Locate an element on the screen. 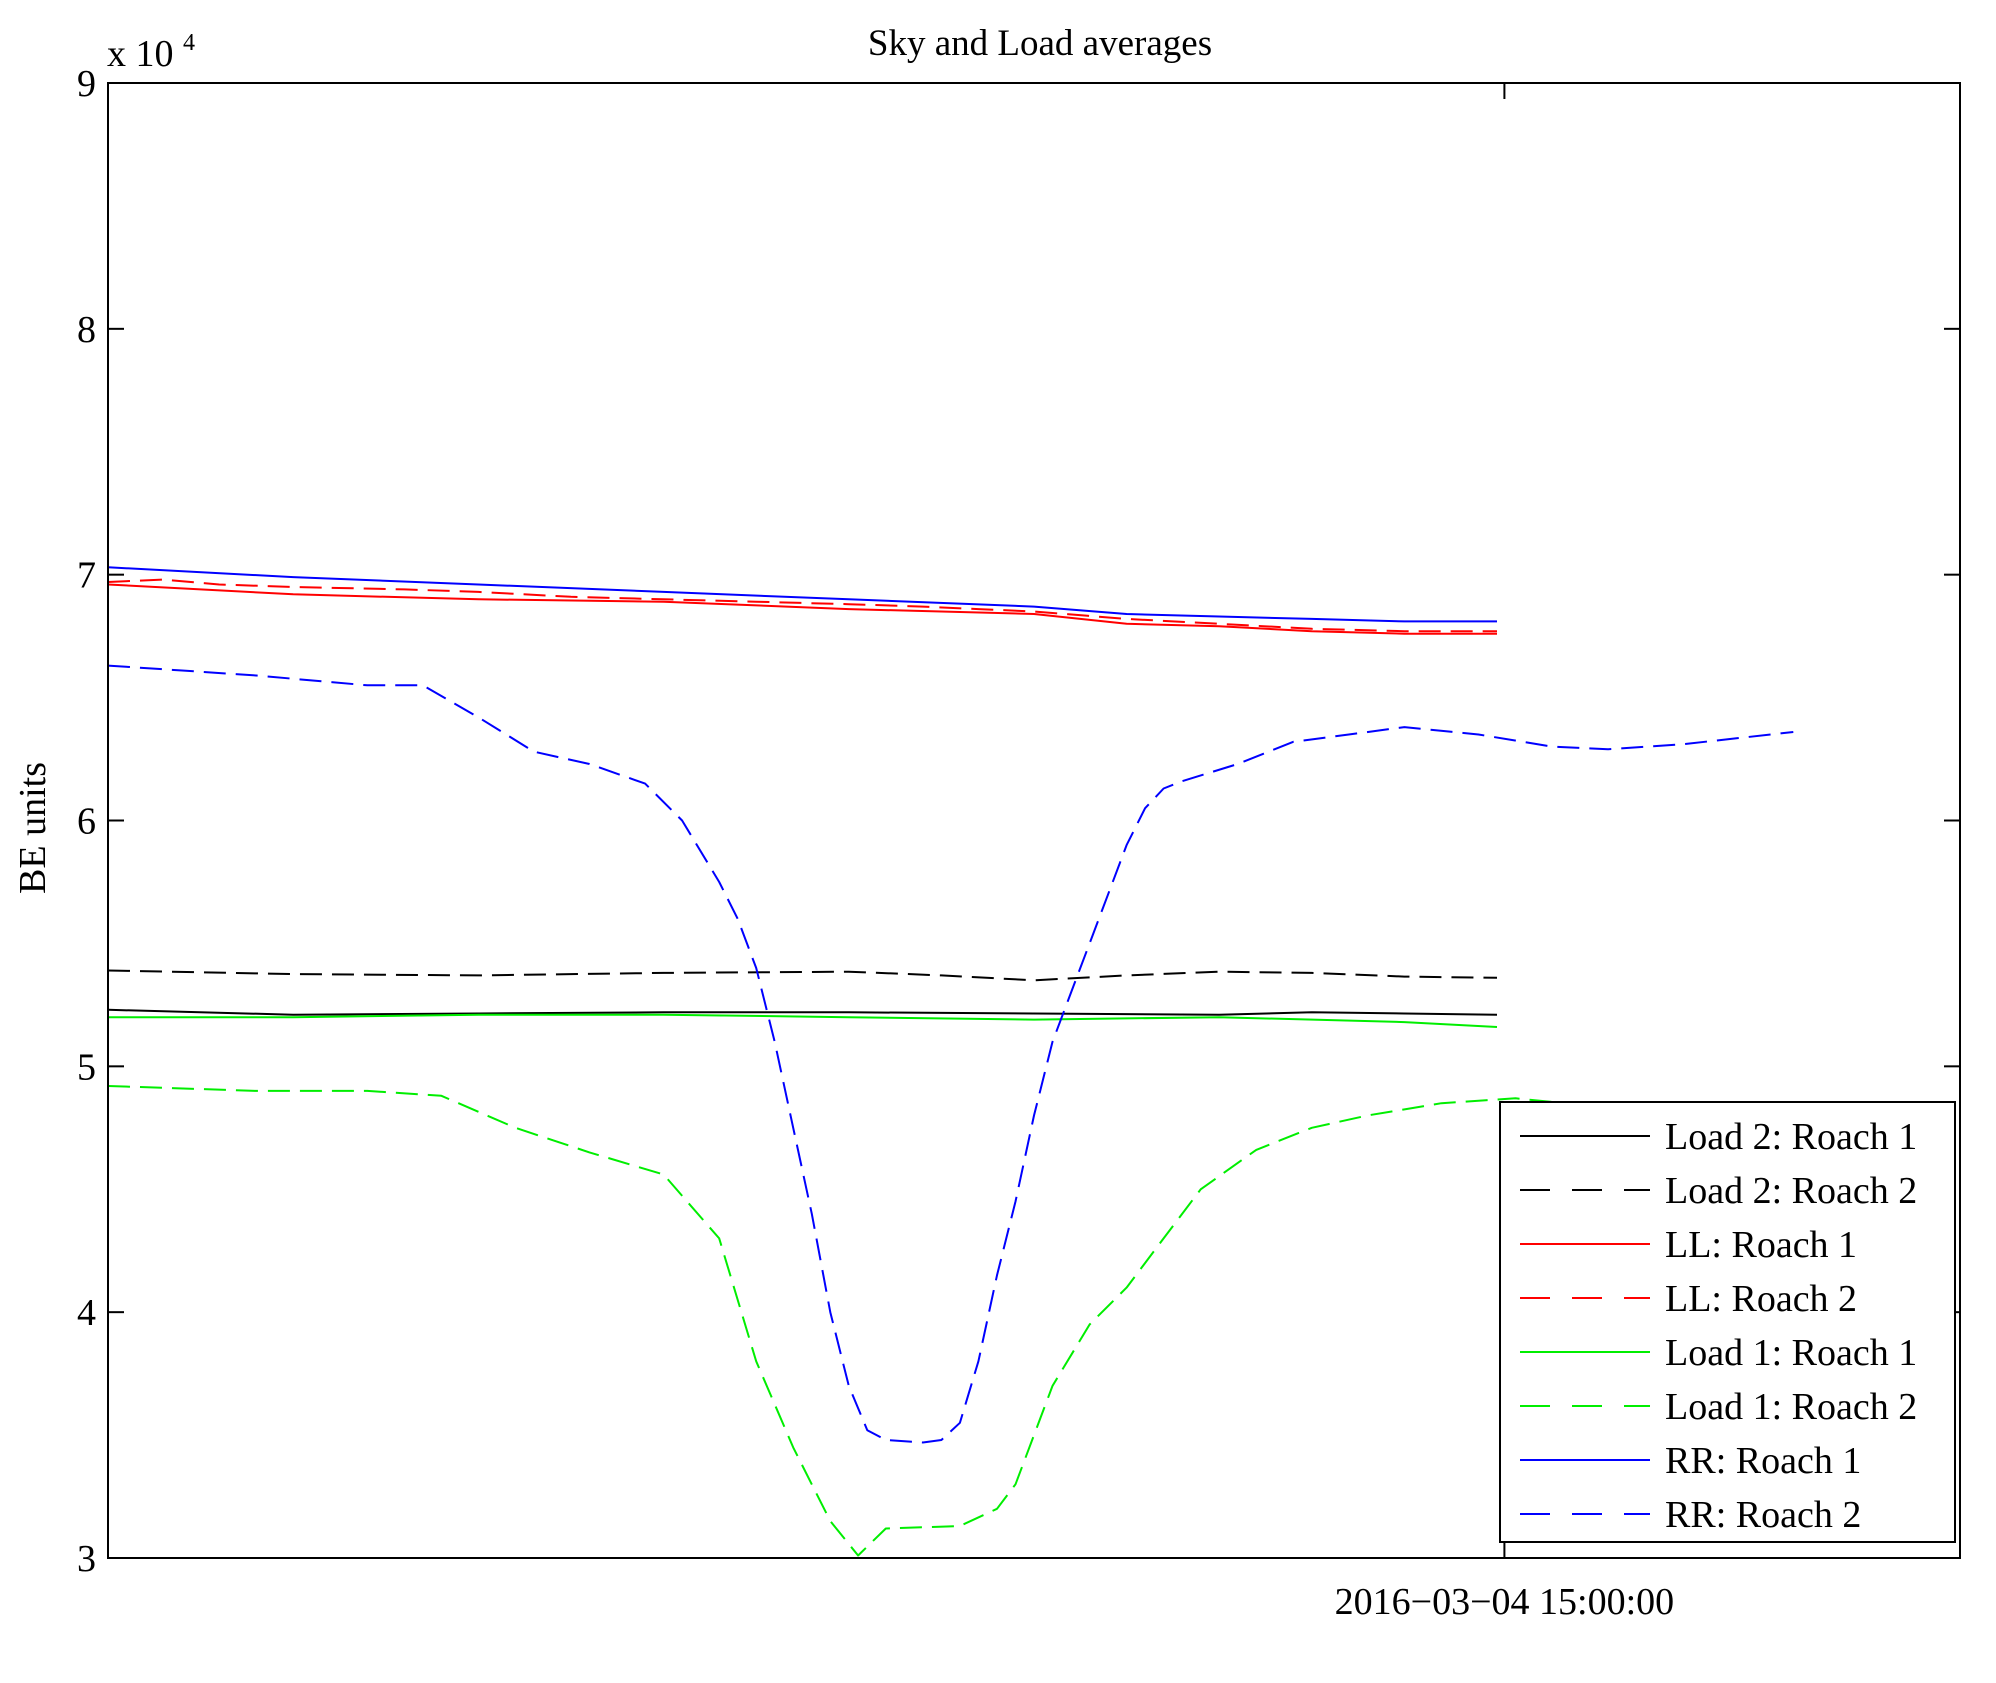 Image resolution: width=1996 pixels, height=1683 pixels. y-tick-label: 7 is located at coordinates (86, 576).